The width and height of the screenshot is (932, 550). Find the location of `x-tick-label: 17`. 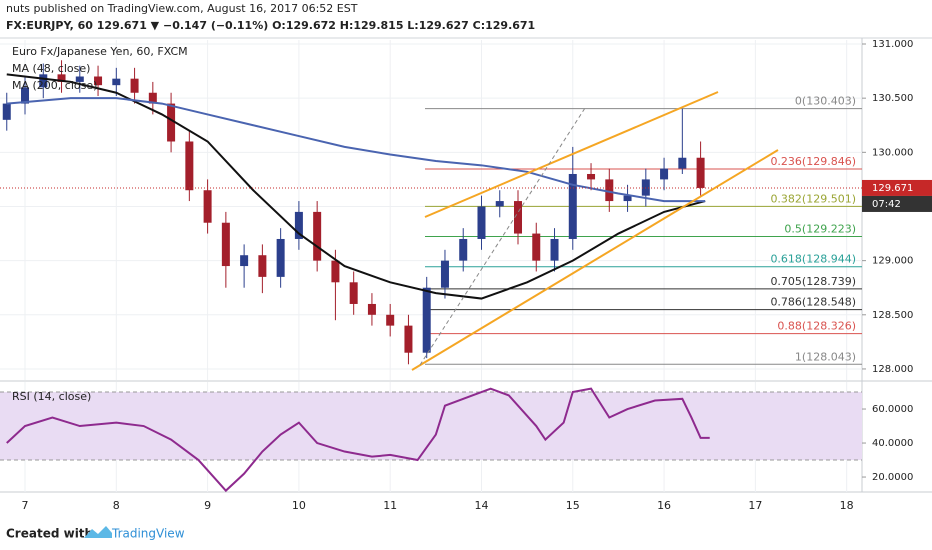

x-tick-label: 17 is located at coordinates (755, 505).